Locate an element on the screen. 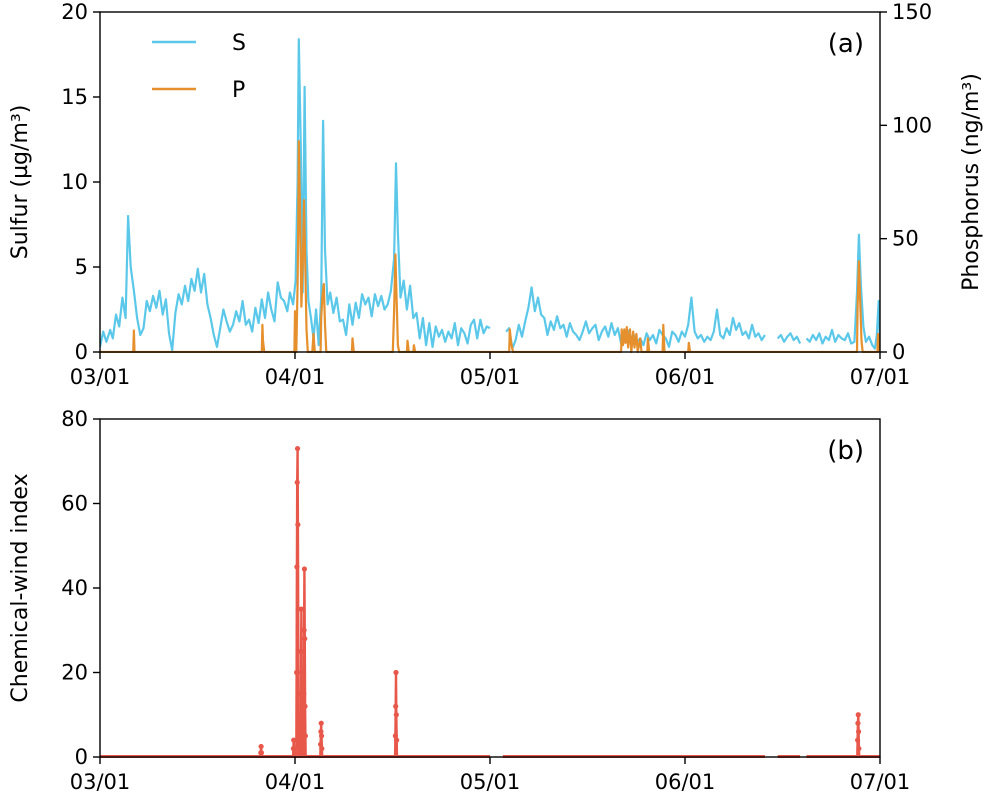 This screenshot has height=803, width=1000. y-right-axis-label: Phosphorus (ng/m³) is located at coordinates (971, 182).